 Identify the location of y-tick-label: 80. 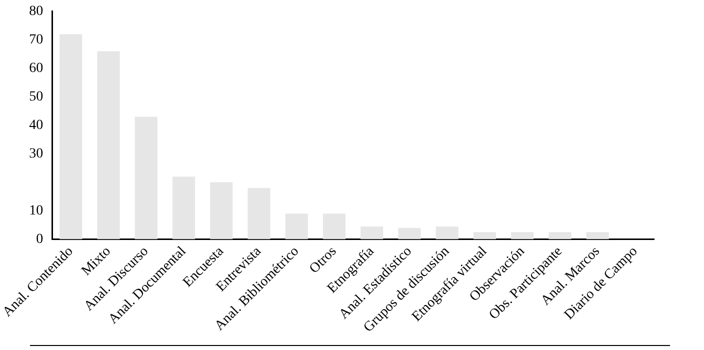
(36, 12).